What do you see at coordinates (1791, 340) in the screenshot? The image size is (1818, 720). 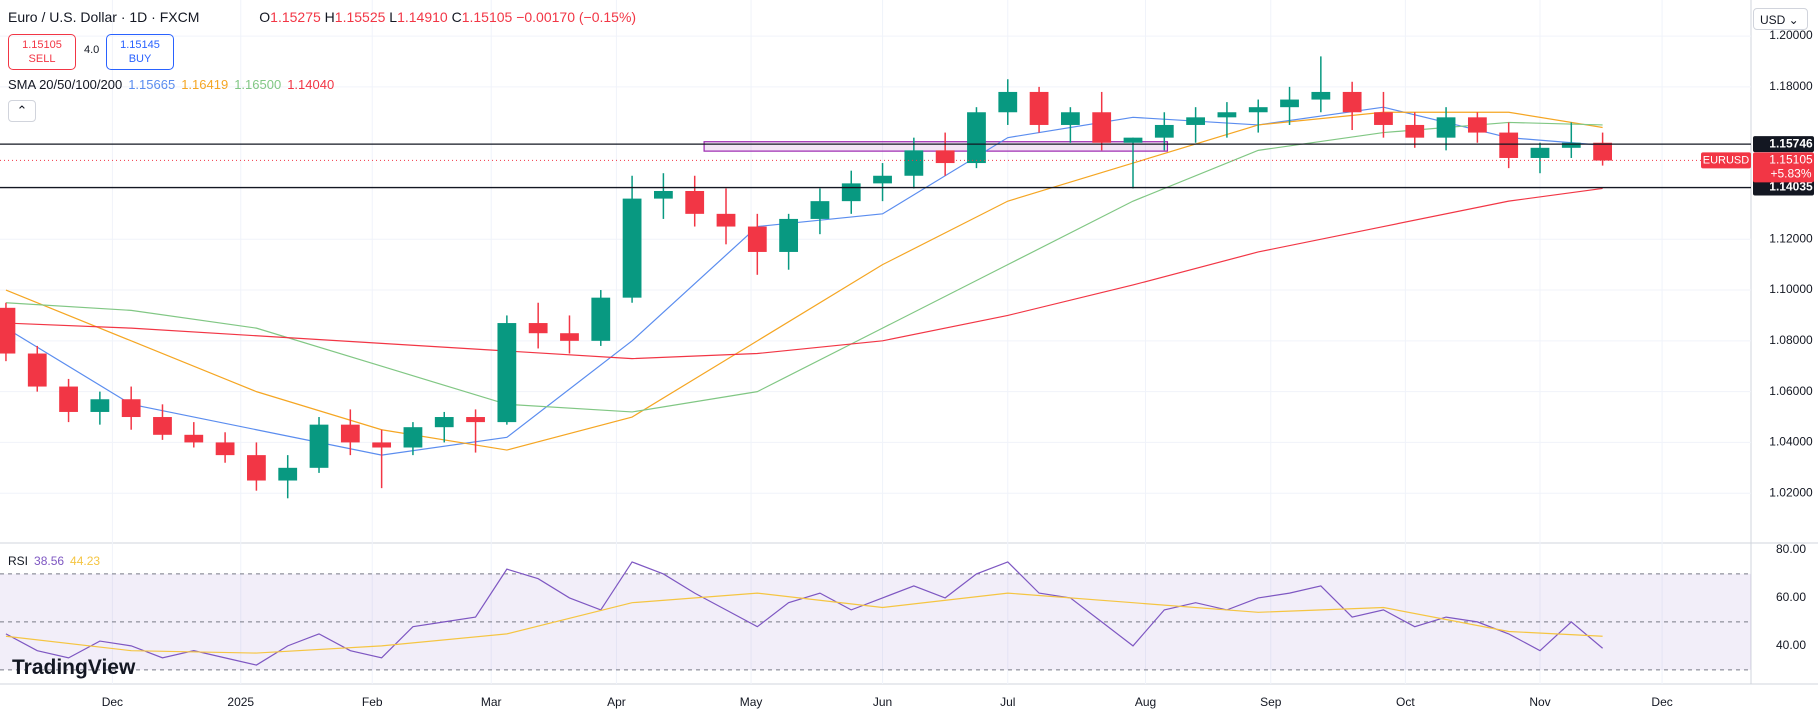 I see `y-tick-label: 1.08000` at bounding box center [1791, 340].